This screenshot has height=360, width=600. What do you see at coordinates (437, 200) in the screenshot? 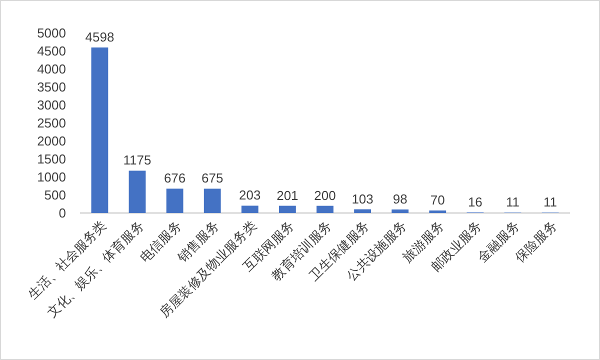
I see `data-label: 70` at bounding box center [437, 200].